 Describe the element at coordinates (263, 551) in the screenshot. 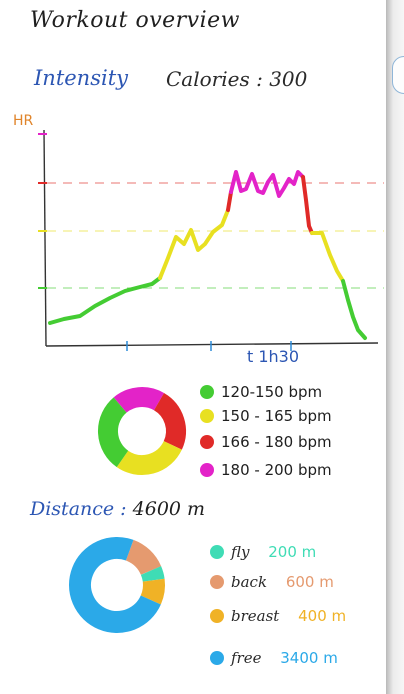

I see `stroke-row: fly 200 m` at that location.